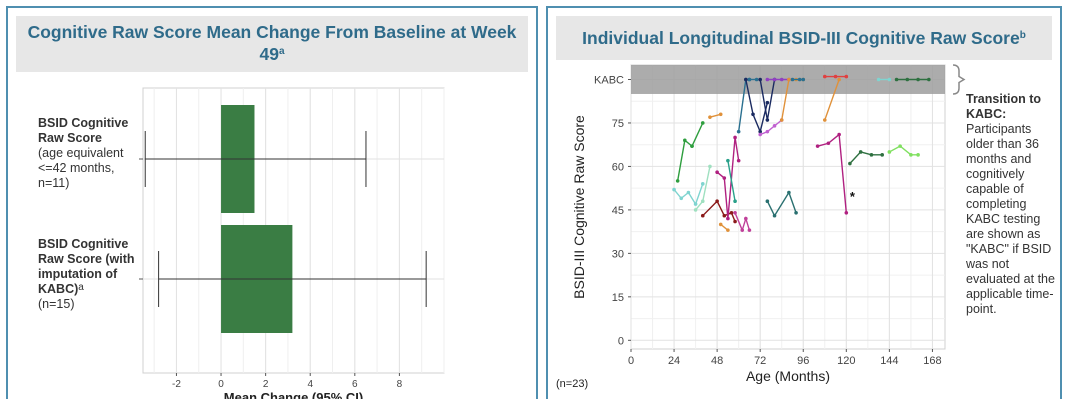 The image size is (1067, 399). I want to click on kabc-bracket, so click(959, 79).